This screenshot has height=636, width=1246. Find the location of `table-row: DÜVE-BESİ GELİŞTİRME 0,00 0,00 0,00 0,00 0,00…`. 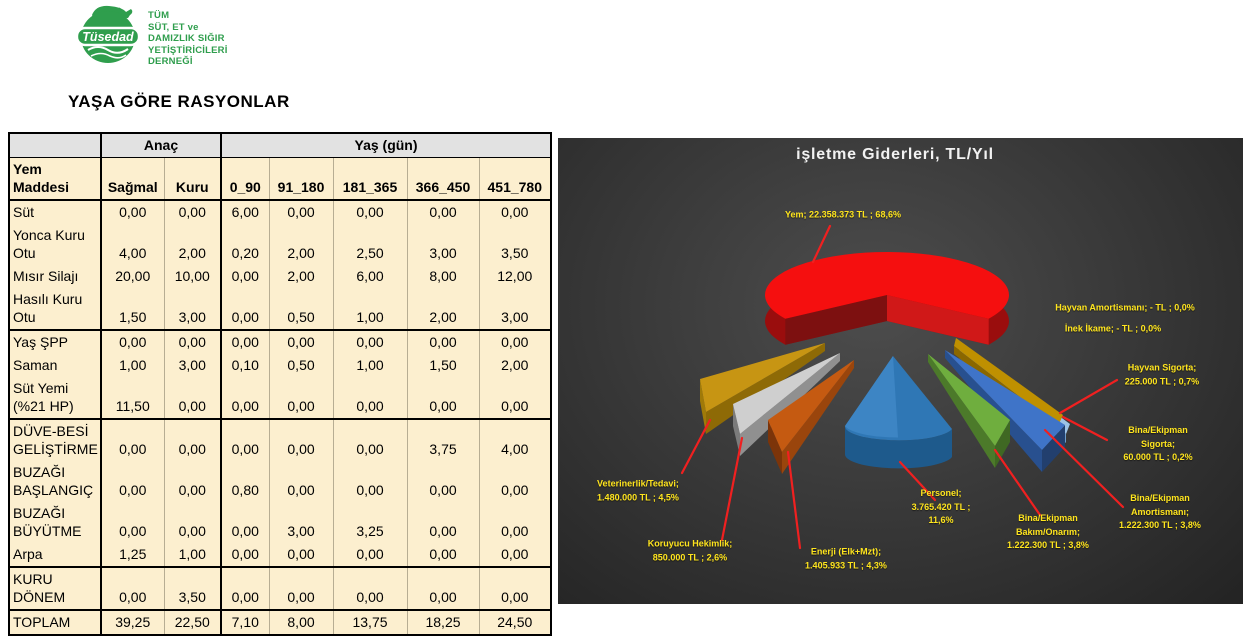

table-row: DÜVE-BESİ GELİŞTİRME 0,00 0,00 0,00 0,00 0,00… is located at coordinates (280, 439).